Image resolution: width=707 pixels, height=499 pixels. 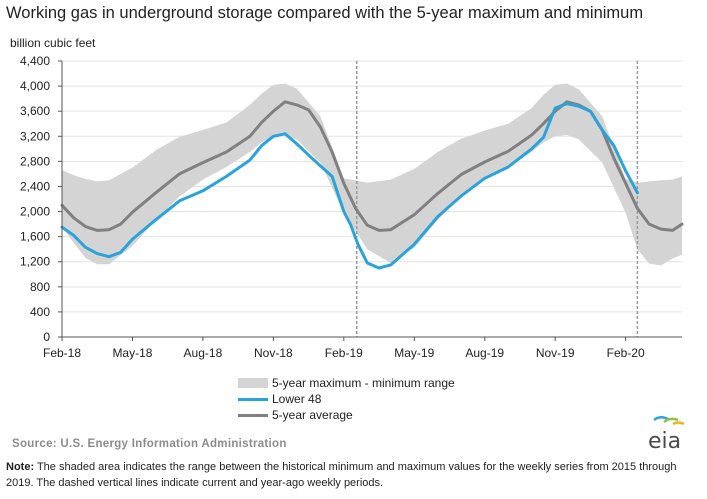 What do you see at coordinates (35, 262) in the screenshot?
I see `y-tick-label-3: 1,200` at bounding box center [35, 262].